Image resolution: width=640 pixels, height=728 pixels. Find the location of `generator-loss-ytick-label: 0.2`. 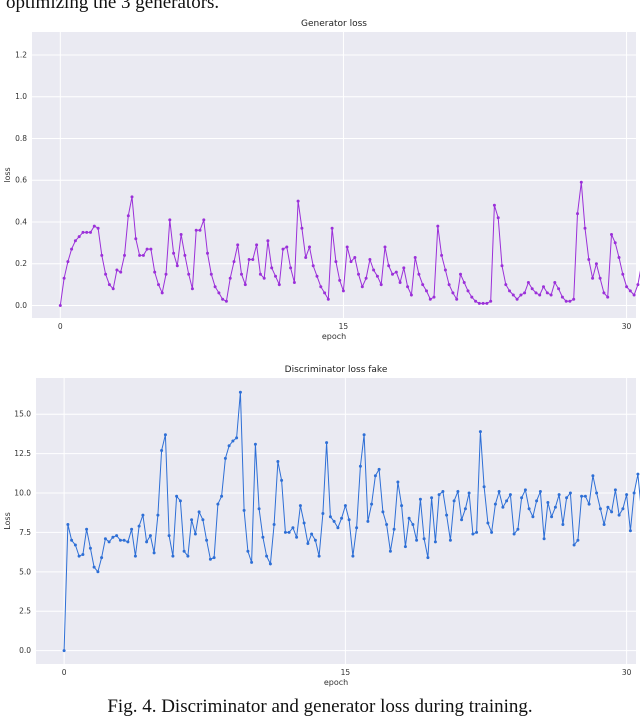

generator-loss-ytick-label: 0.2 is located at coordinates (21, 263).